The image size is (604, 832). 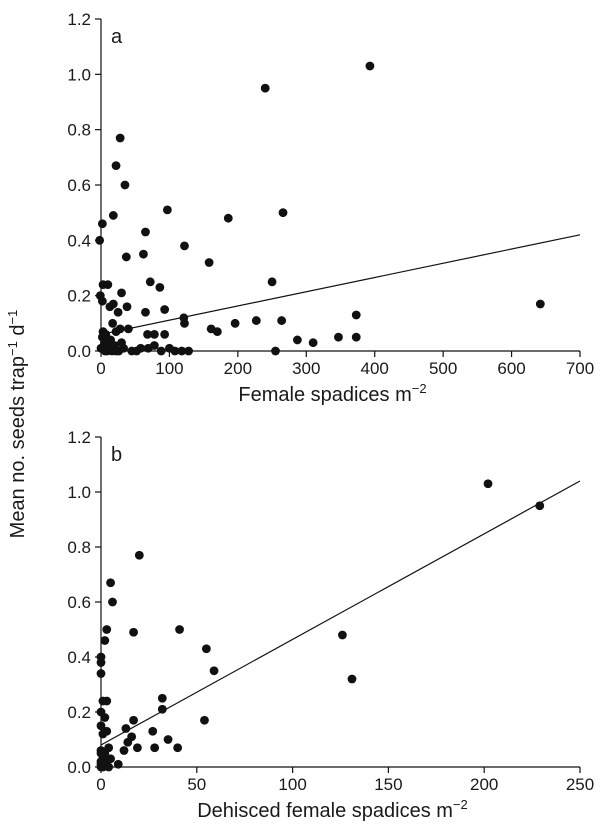 I want to click on b-x-tick-label: 150, so click(x=388, y=784).